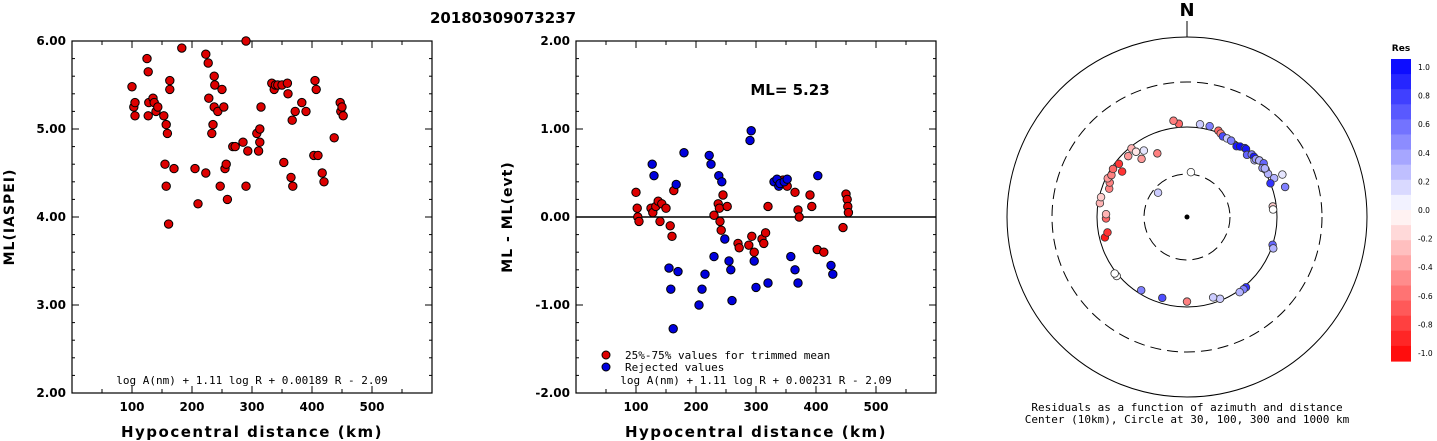 This screenshot has height=441, width=1437. I want to click on x-tick-label: 400, so click(815, 407).